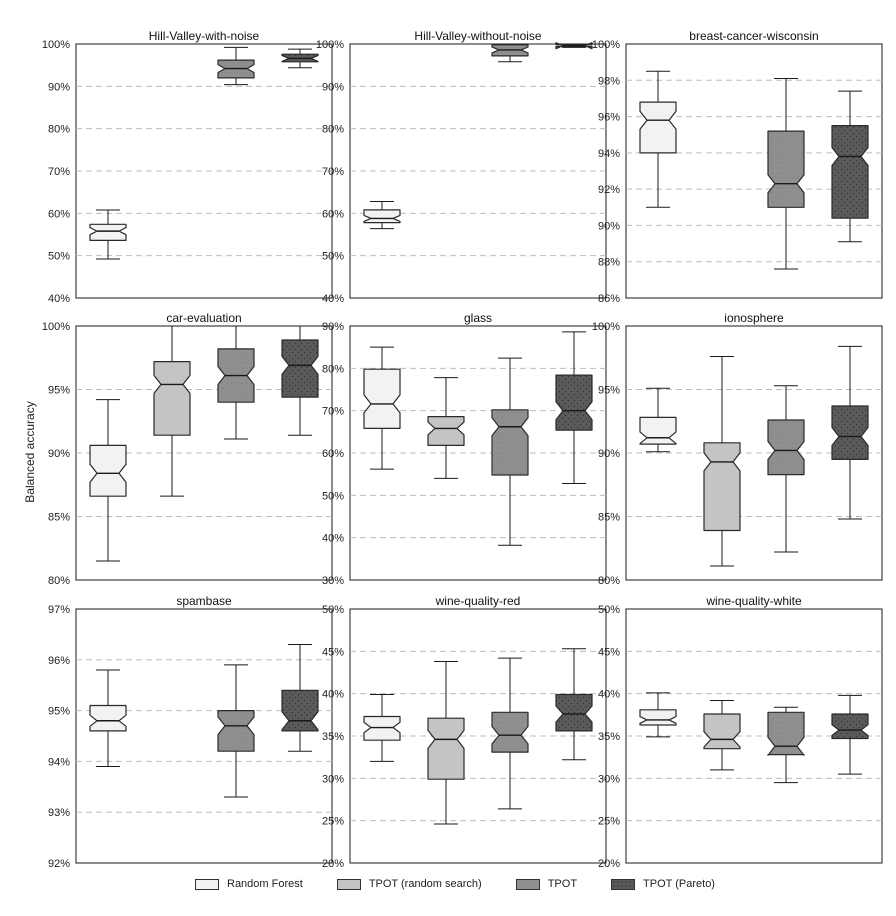 Image resolution: width=896 pixels, height=916 pixels. I want to click on chart-panel: 80% 85% 90% 95% 100% car-evaluation, so click(187, 449).